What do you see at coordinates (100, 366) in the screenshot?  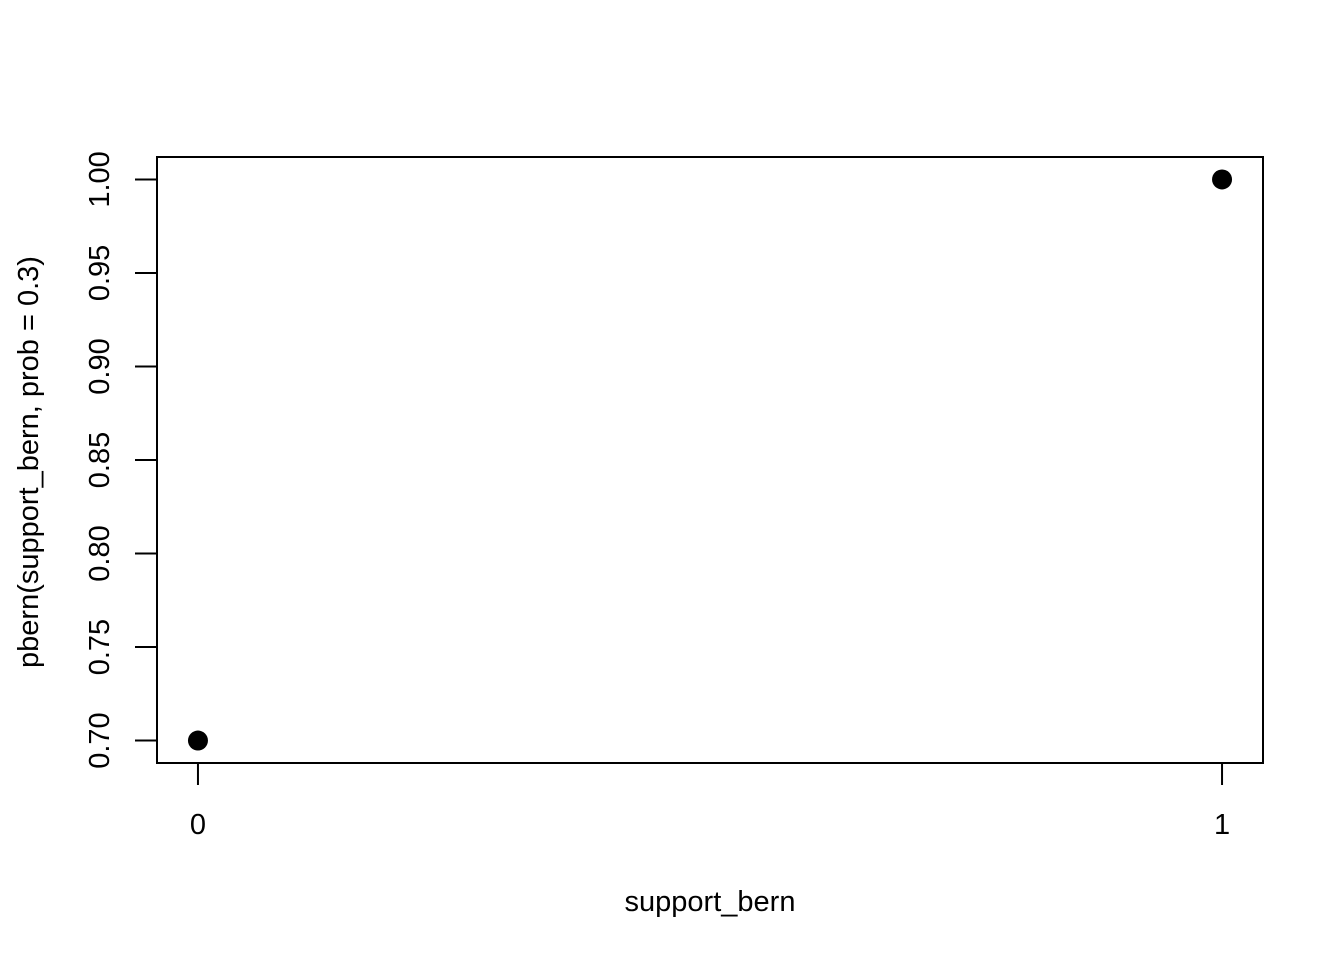 I see `y-tick-label: 0.90` at bounding box center [100, 366].